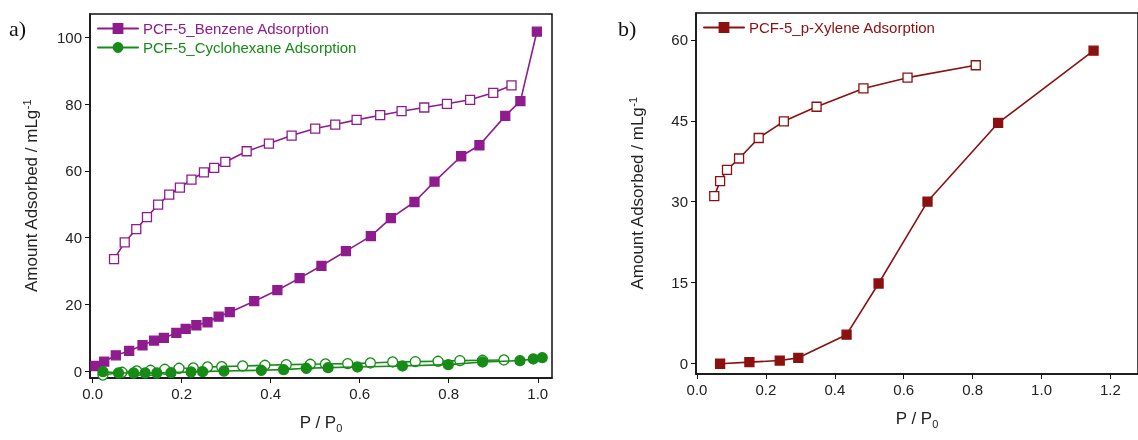 Image resolution: width=1138 pixels, height=440 pixels. Describe the element at coordinates (1110, 389) in the screenshot. I see `x-tick-label: 1.2` at that location.